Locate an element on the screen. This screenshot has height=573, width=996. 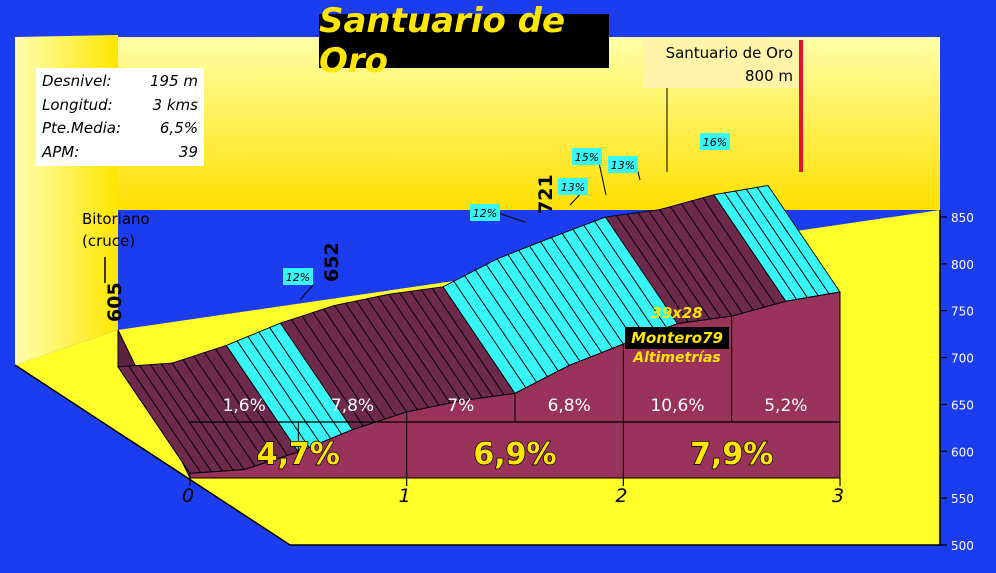
credit-subtitle: Altimetrías is located at coordinates (677, 358).